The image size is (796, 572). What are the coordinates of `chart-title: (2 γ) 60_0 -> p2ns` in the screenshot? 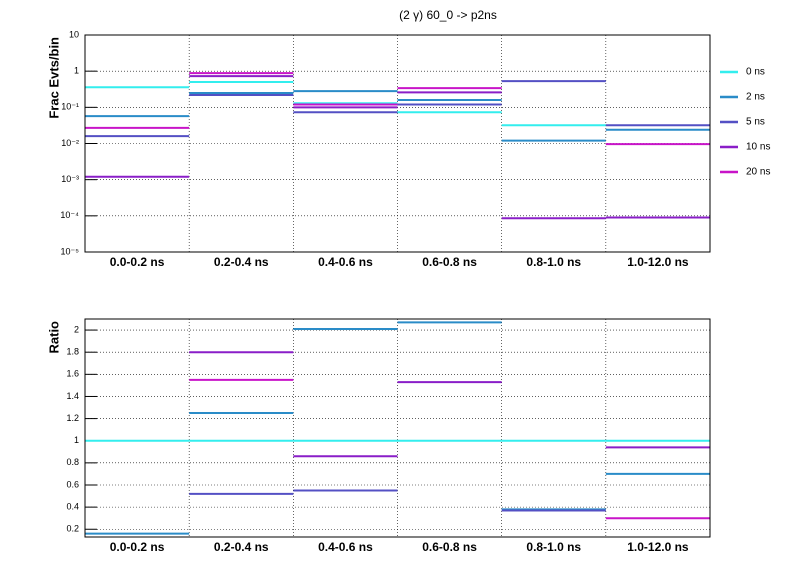 It's located at (448, 15).